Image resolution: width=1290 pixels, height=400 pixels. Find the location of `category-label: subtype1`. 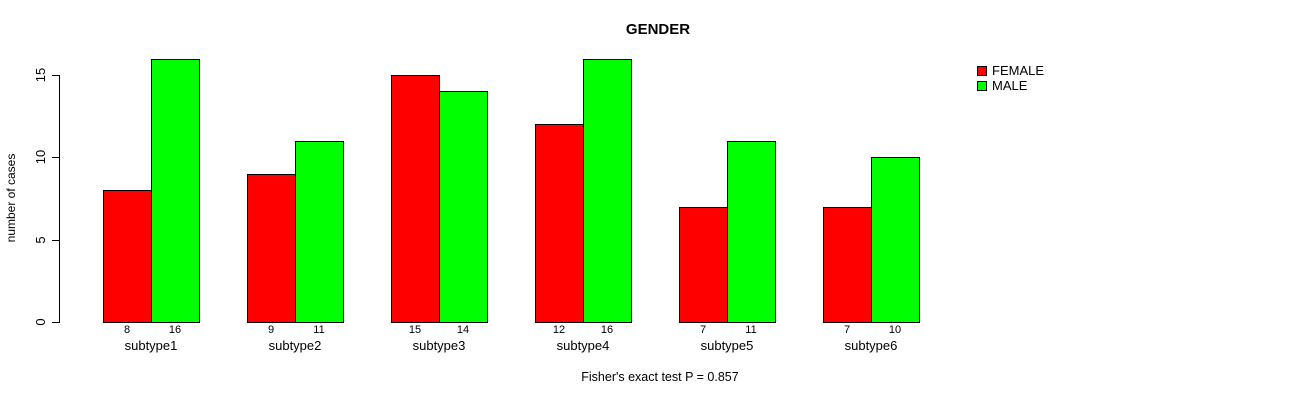

category-label: subtype1 is located at coordinates (151, 345).